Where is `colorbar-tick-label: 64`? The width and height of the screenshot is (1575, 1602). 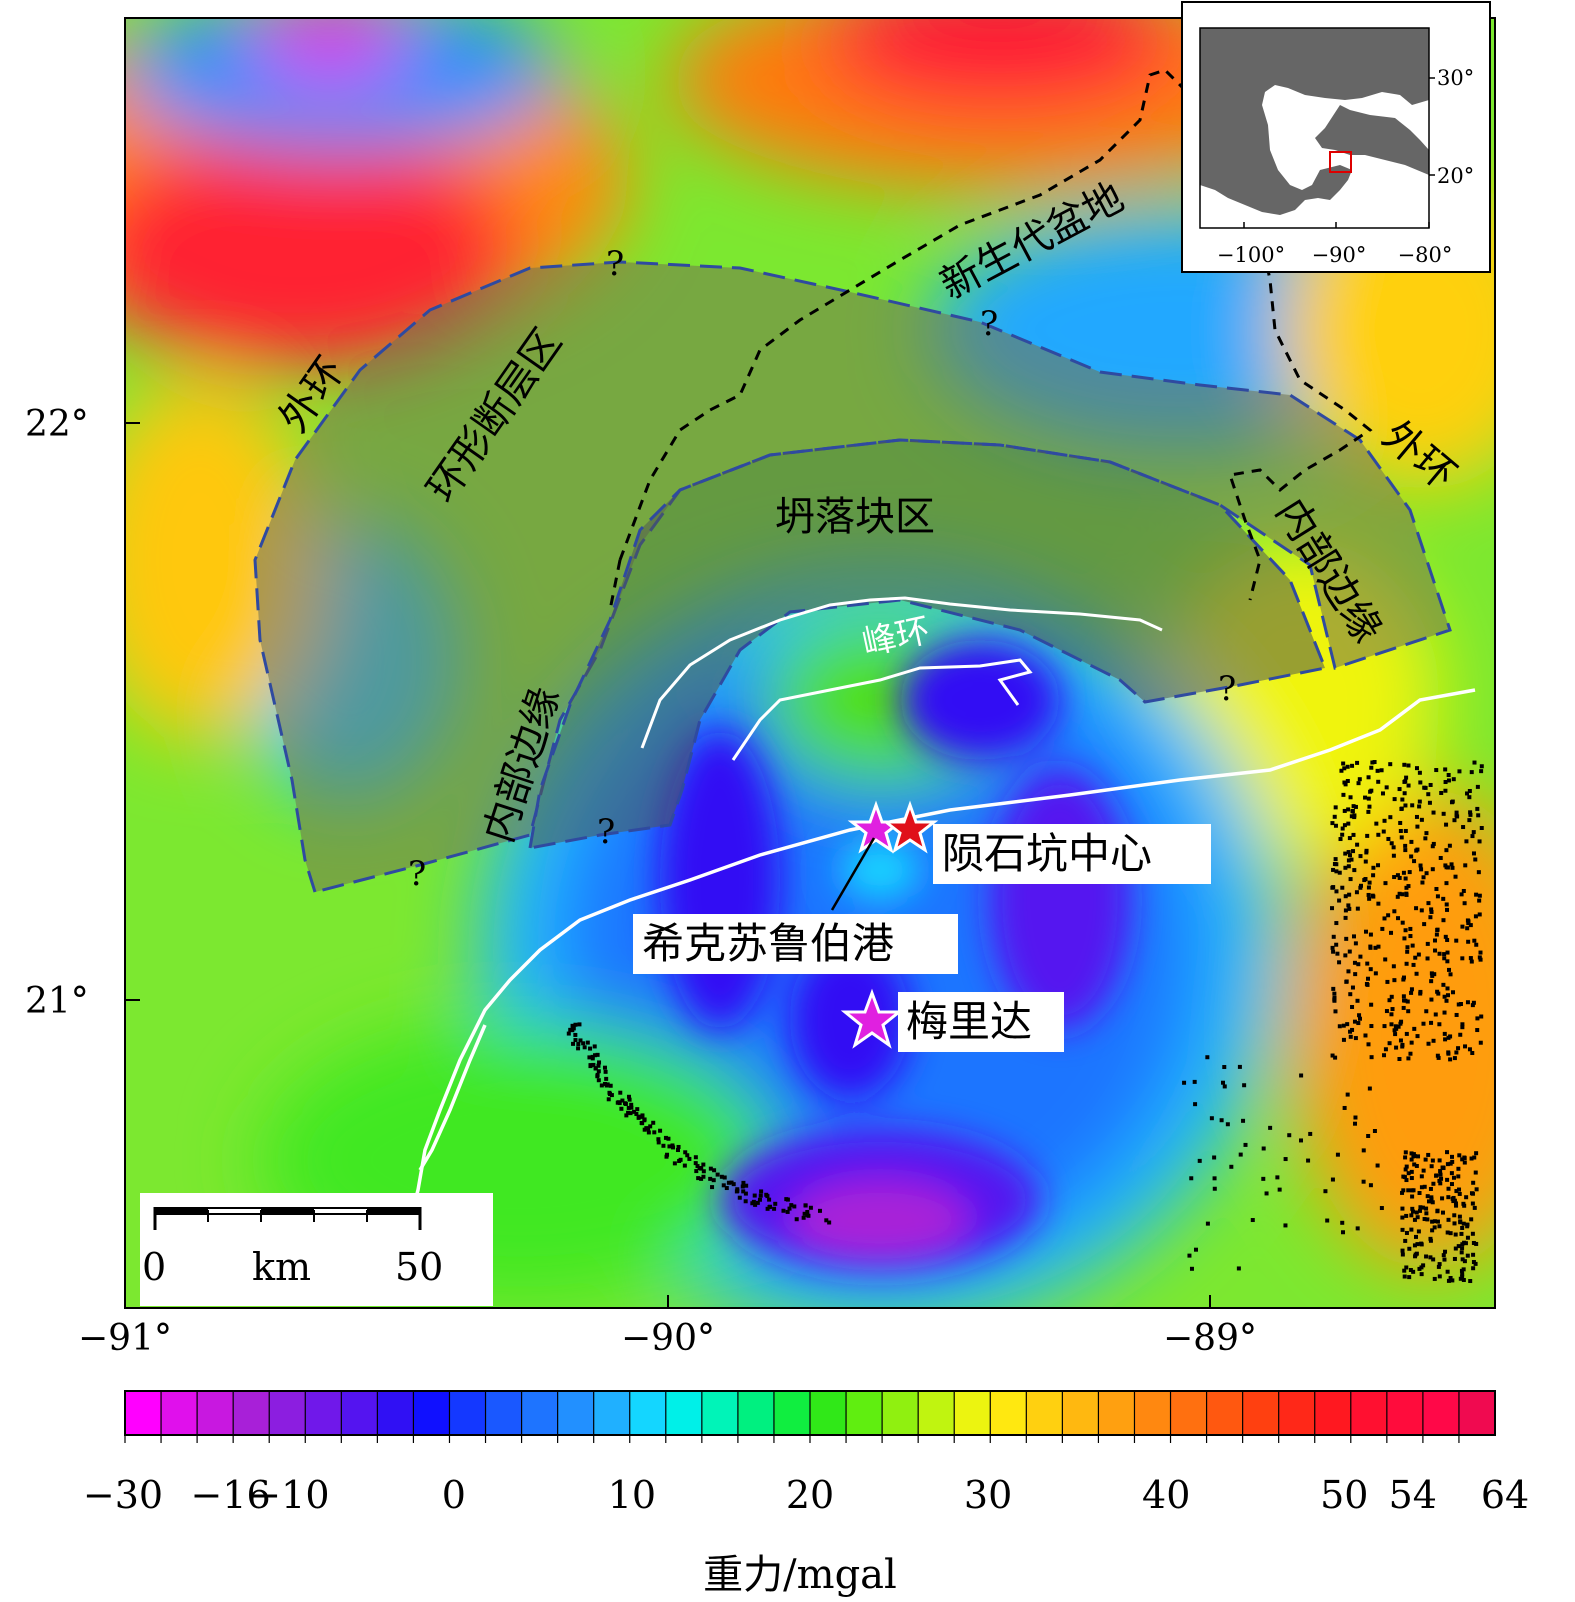
colorbar-tick-label: 64 is located at coordinates (1505, 1495).